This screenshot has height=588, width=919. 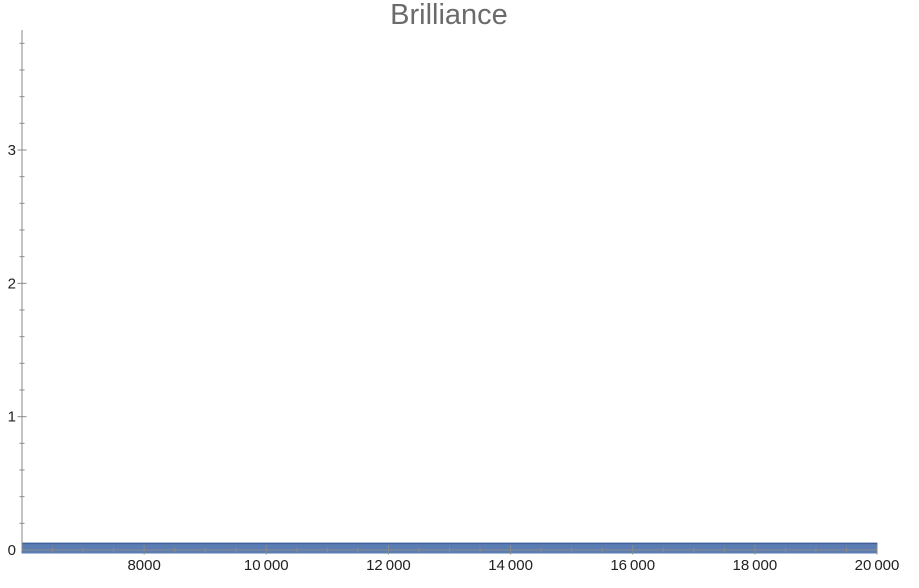 I want to click on x-tick-label: 16 000, so click(x=632, y=565).